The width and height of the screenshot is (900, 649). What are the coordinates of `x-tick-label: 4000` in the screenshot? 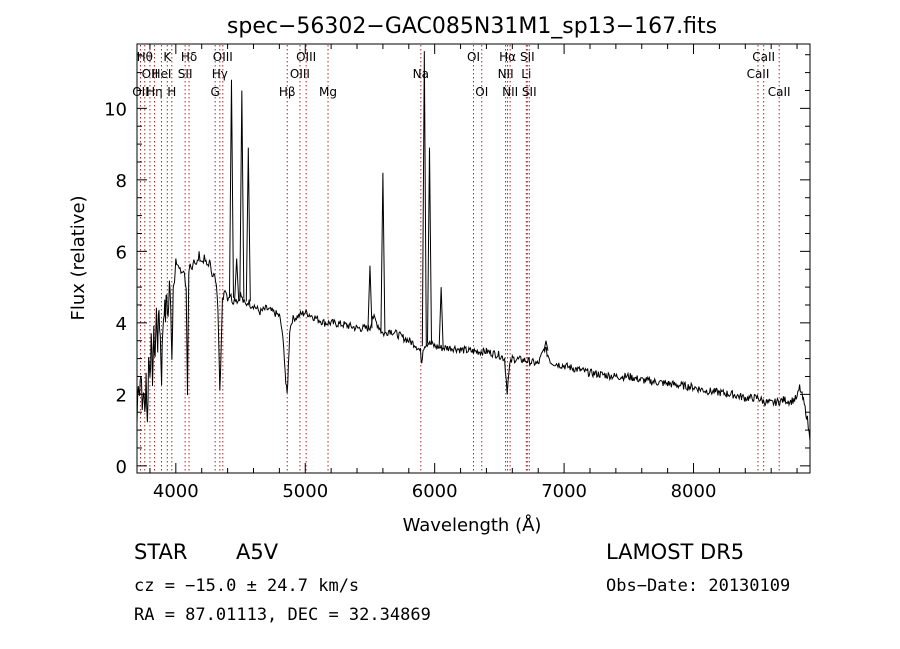 It's located at (176, 491).